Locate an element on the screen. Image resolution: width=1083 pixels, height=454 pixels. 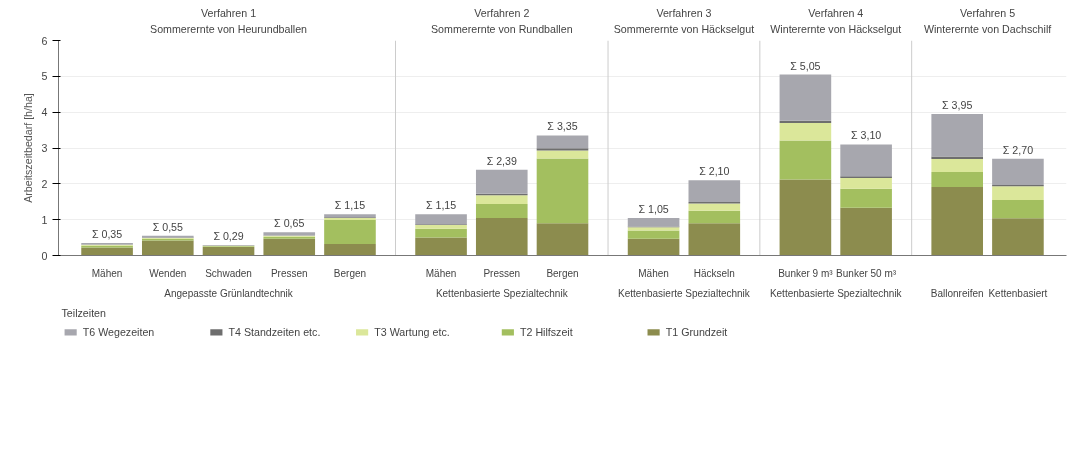
total-label: Σ 2,10 is located at coordinates (714, 171).